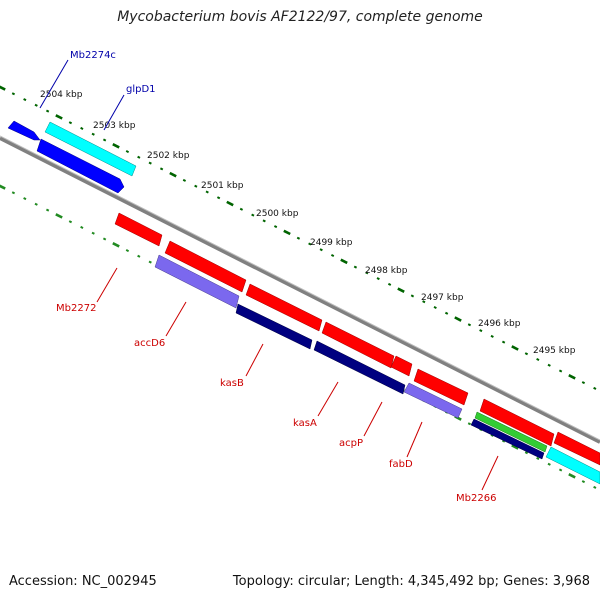  Describe the element at coordinates (576, 448) in the screenshot. I see `gene-right-red-arrow` at that location.